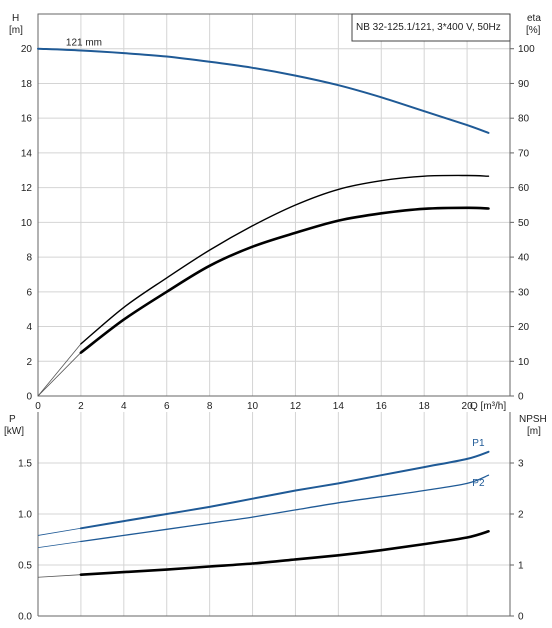 The width and height of the screenshot is (552, 628). Describe the element at coordinates (468, 406) in the screenshot. I see `x-tick-label: 20` at that location.